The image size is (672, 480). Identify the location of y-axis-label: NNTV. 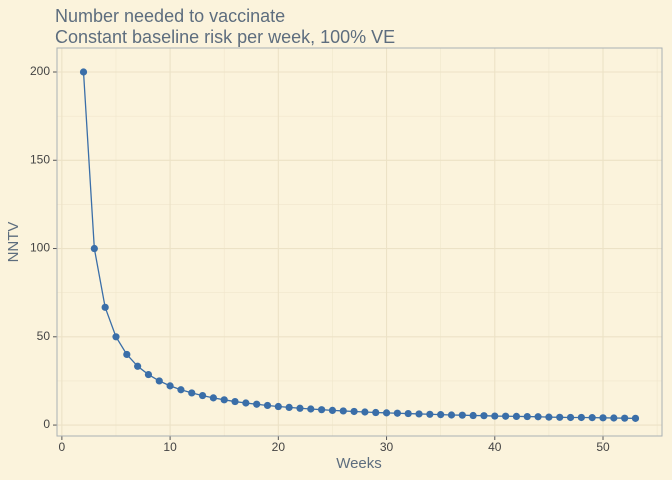
(13, 242).